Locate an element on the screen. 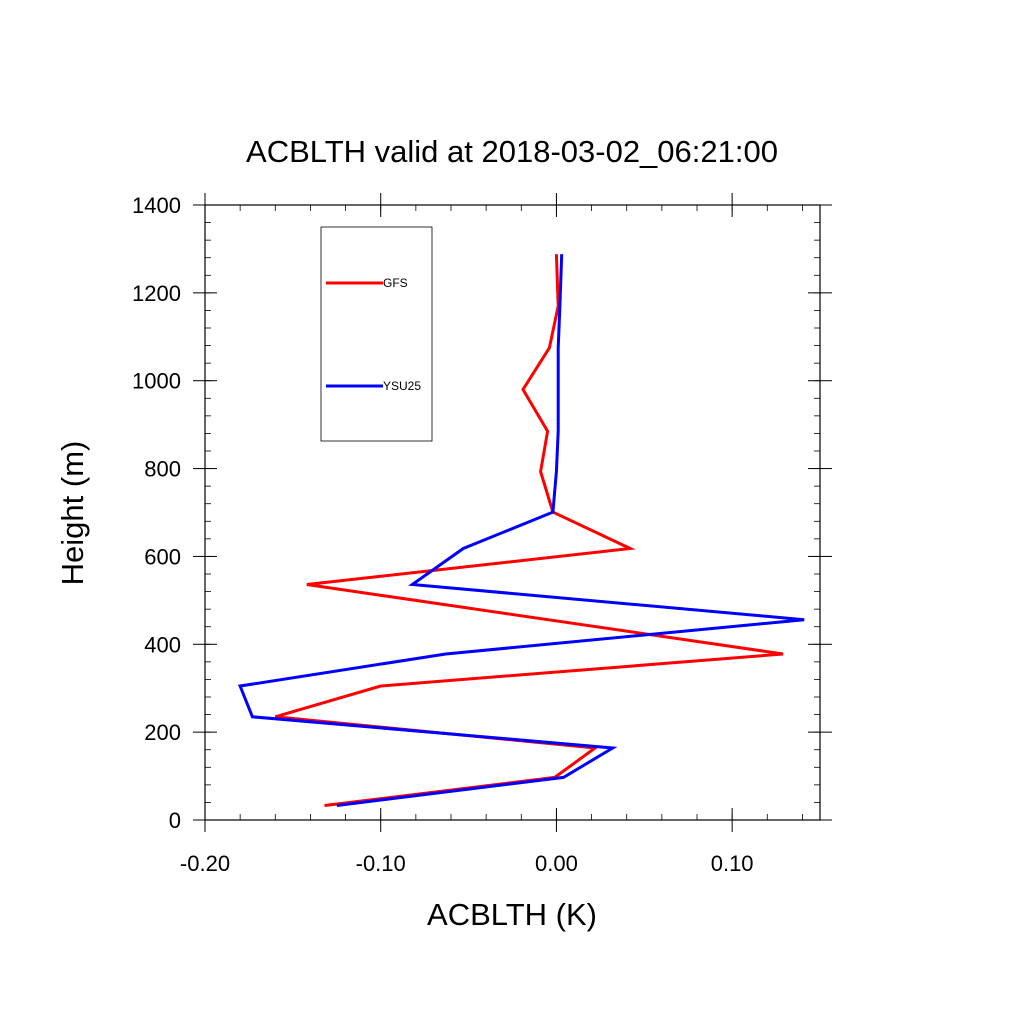 The image size is (1024, 1024). legend-label-ysu25: YSU25 is located at coordinates (402, 386).